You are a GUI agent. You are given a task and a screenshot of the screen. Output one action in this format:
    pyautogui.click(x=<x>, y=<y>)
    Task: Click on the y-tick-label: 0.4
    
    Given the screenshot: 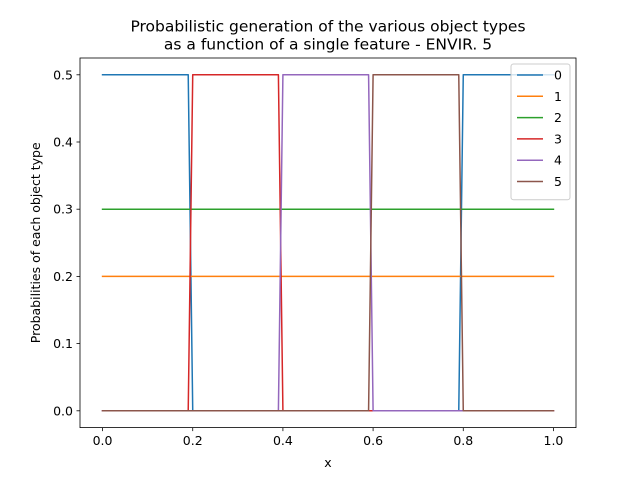 What is the action you would take?
    pyautogui.click(x=63, y=142)
    